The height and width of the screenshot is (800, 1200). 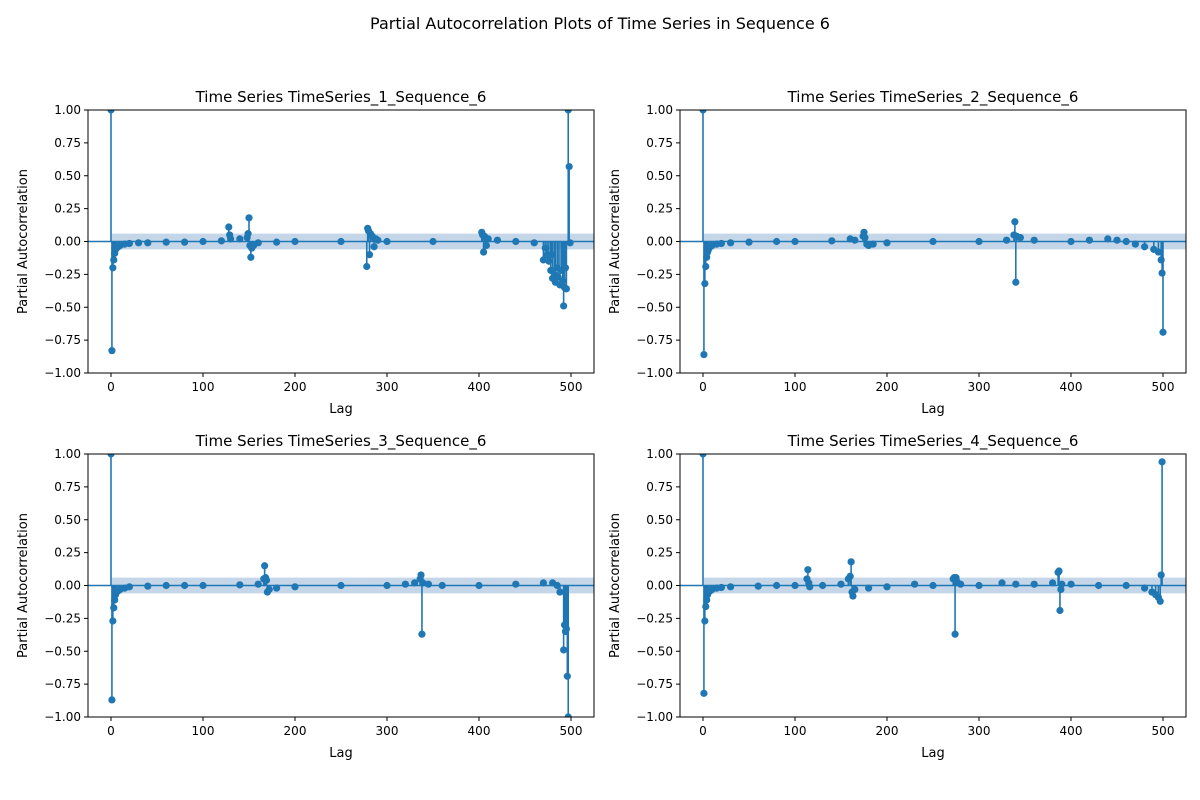 What do you see at coordinates (1163, 387) in the screenshot?
I see `x-tick-label: 500` at bounding box center [1163, 387].